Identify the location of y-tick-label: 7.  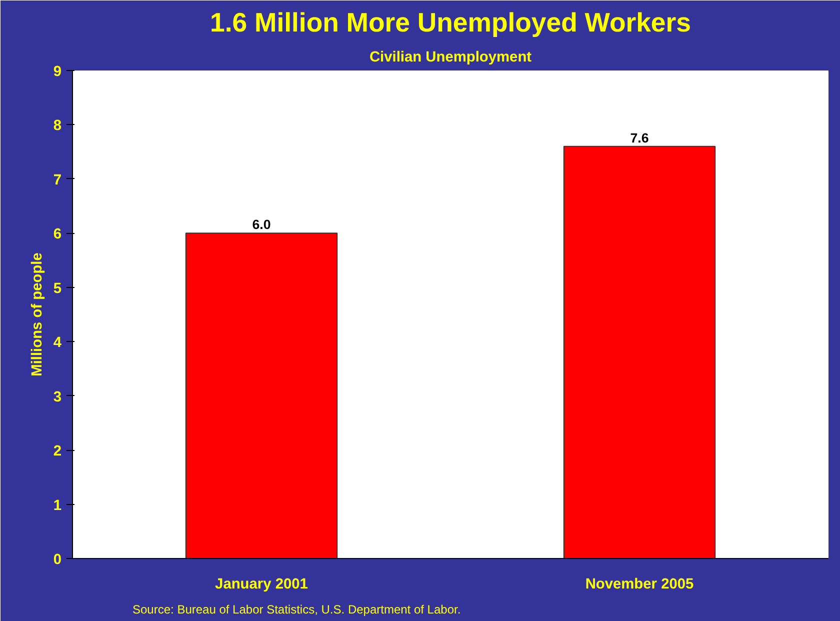
(57, 180).